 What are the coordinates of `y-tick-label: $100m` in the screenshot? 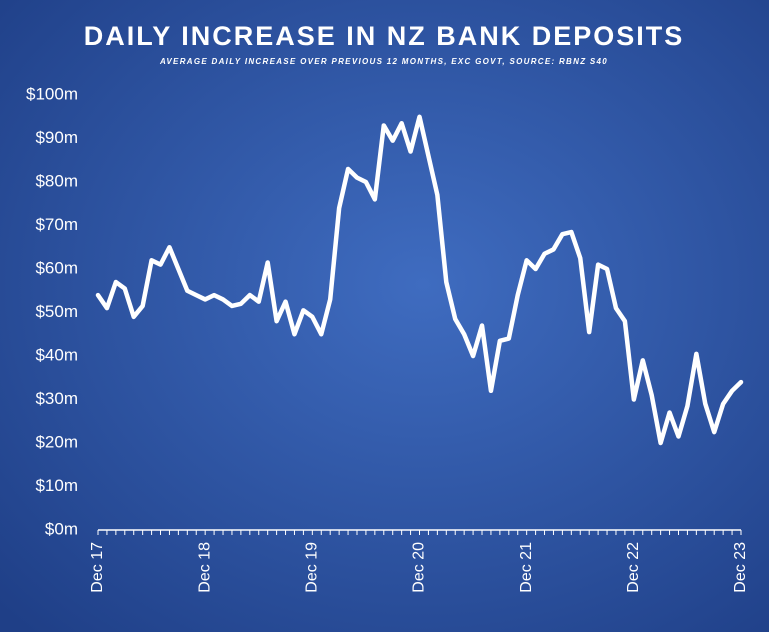 It's located at (52, 93).